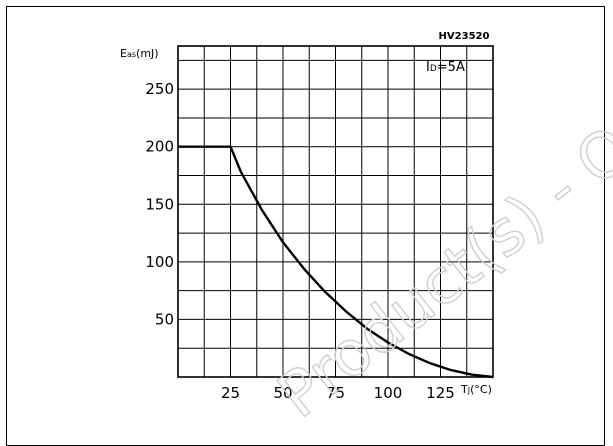 This screenshot has width=613, height=446. Describe the element at coordinates (335, 393) in the screenshot. I see `x-tick-label: 75` at that location.